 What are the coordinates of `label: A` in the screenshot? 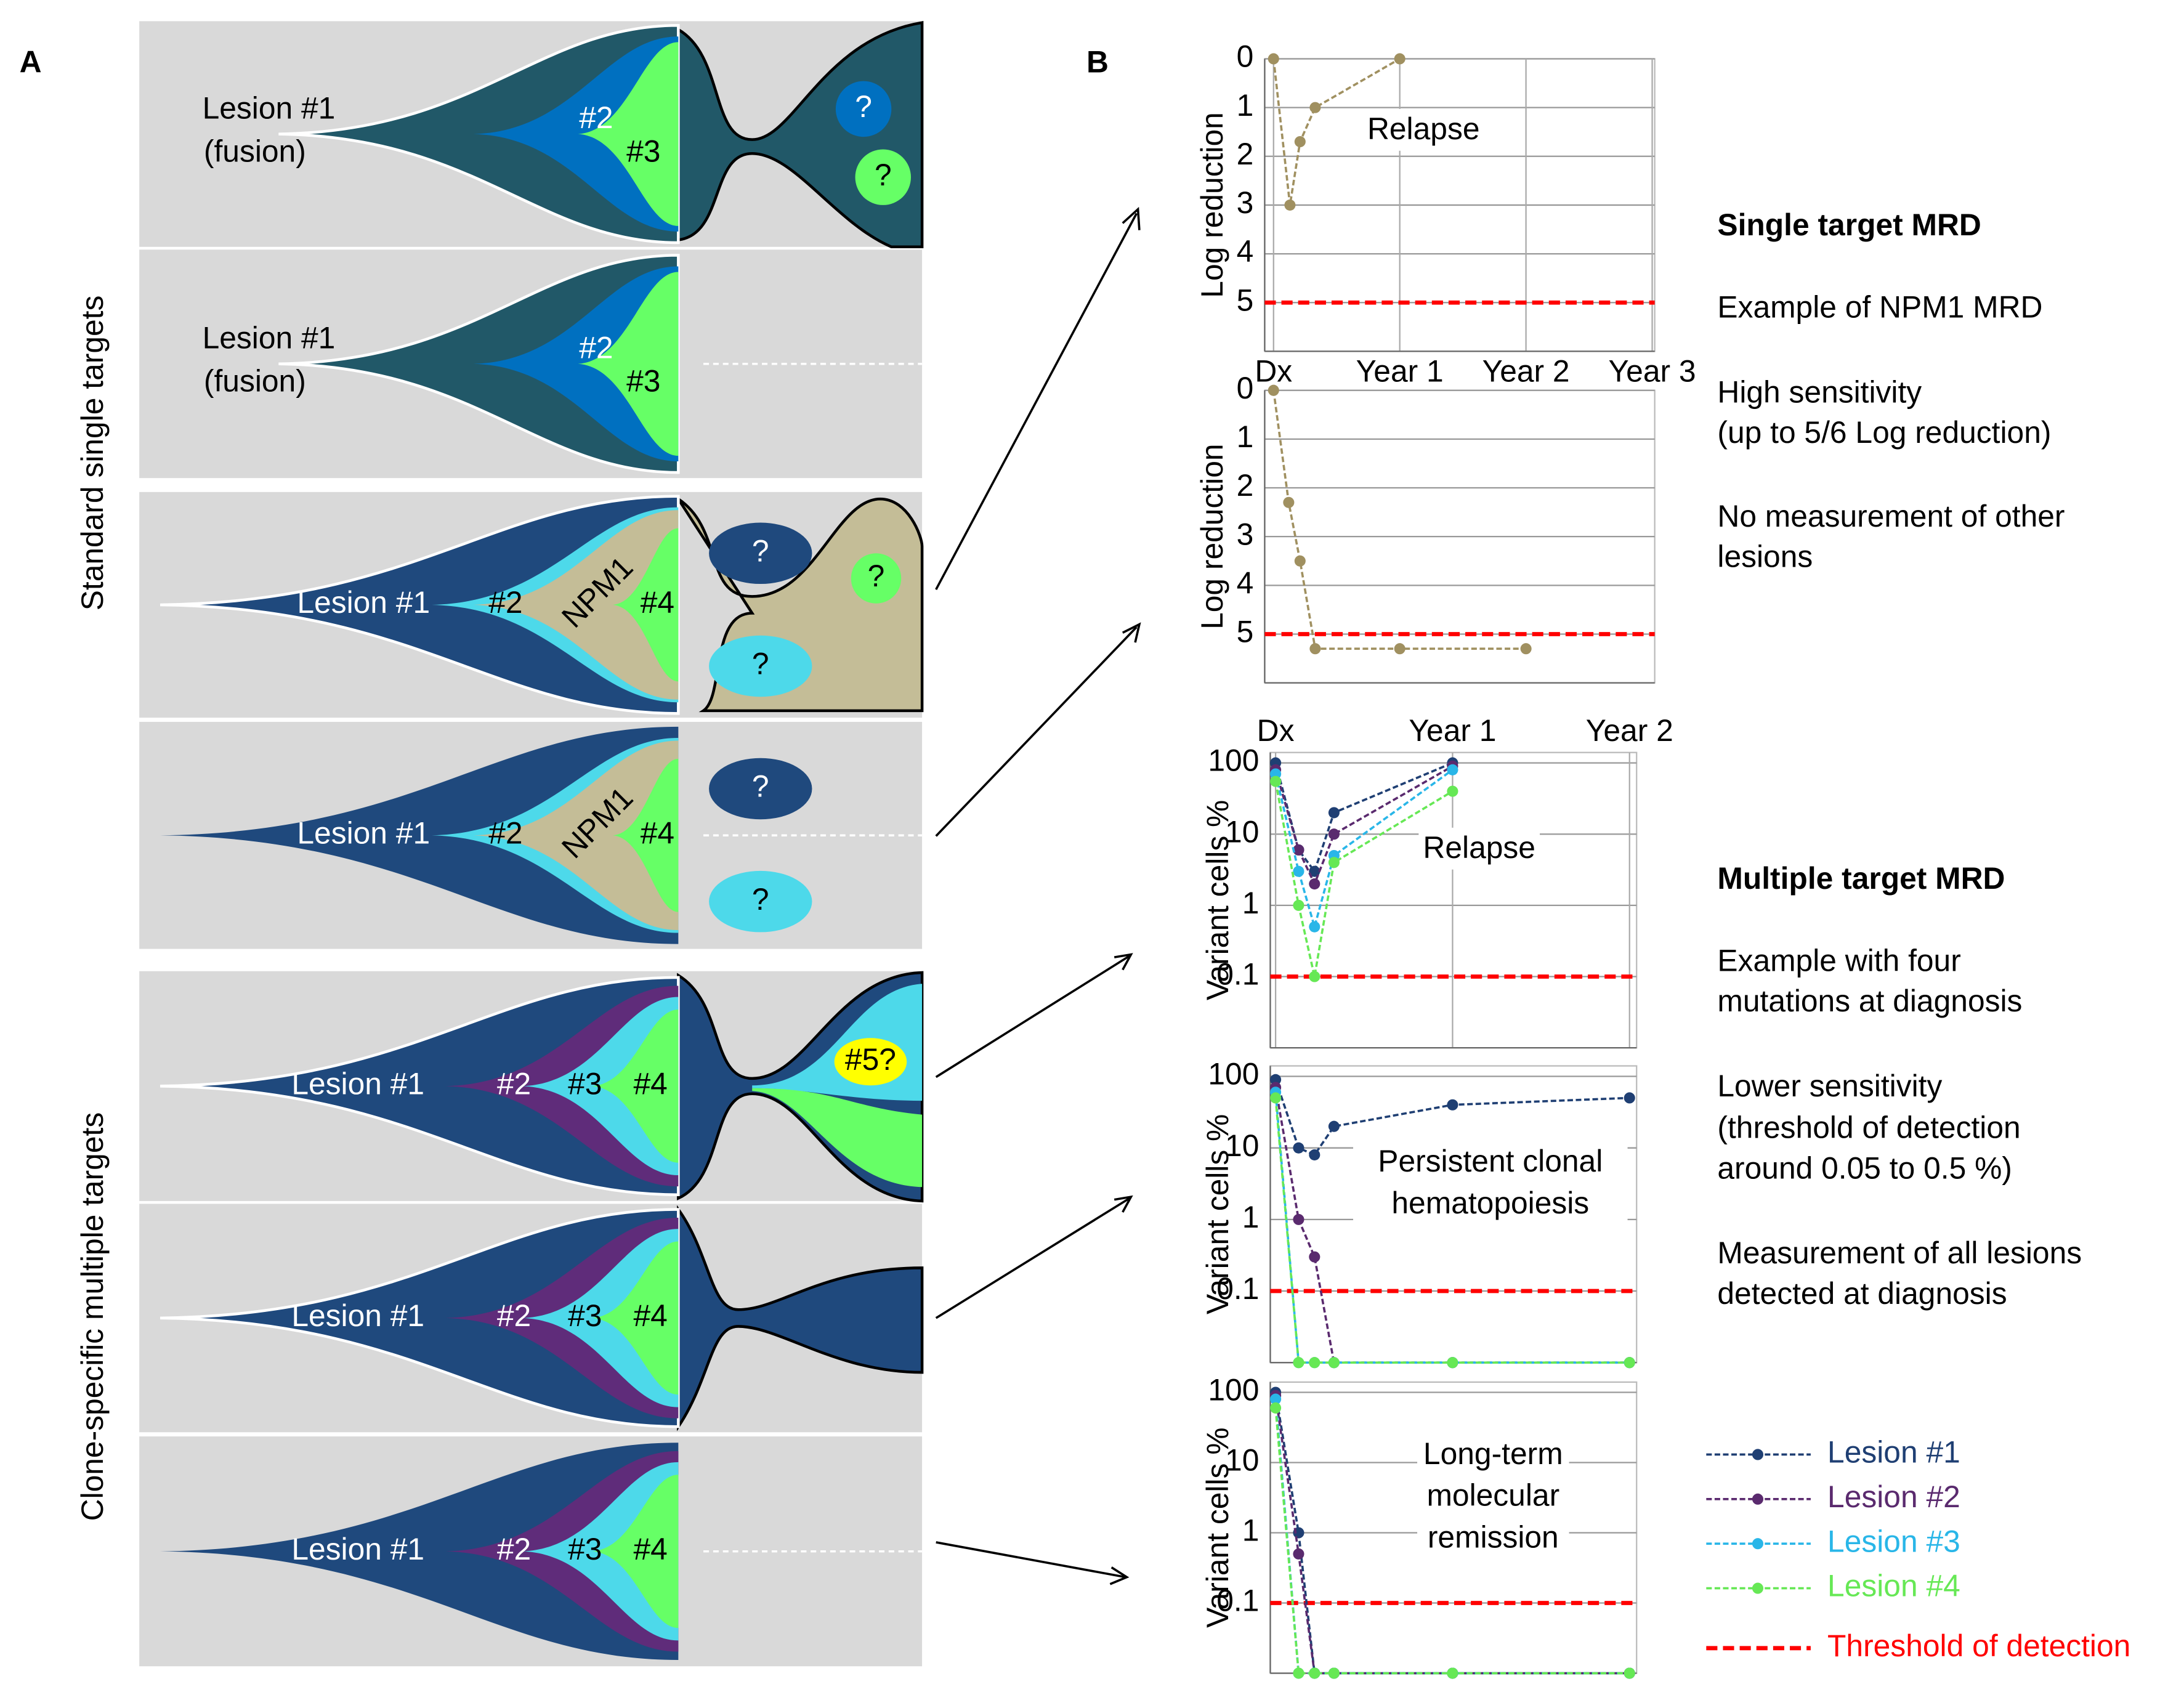 It's located at (31, 62).